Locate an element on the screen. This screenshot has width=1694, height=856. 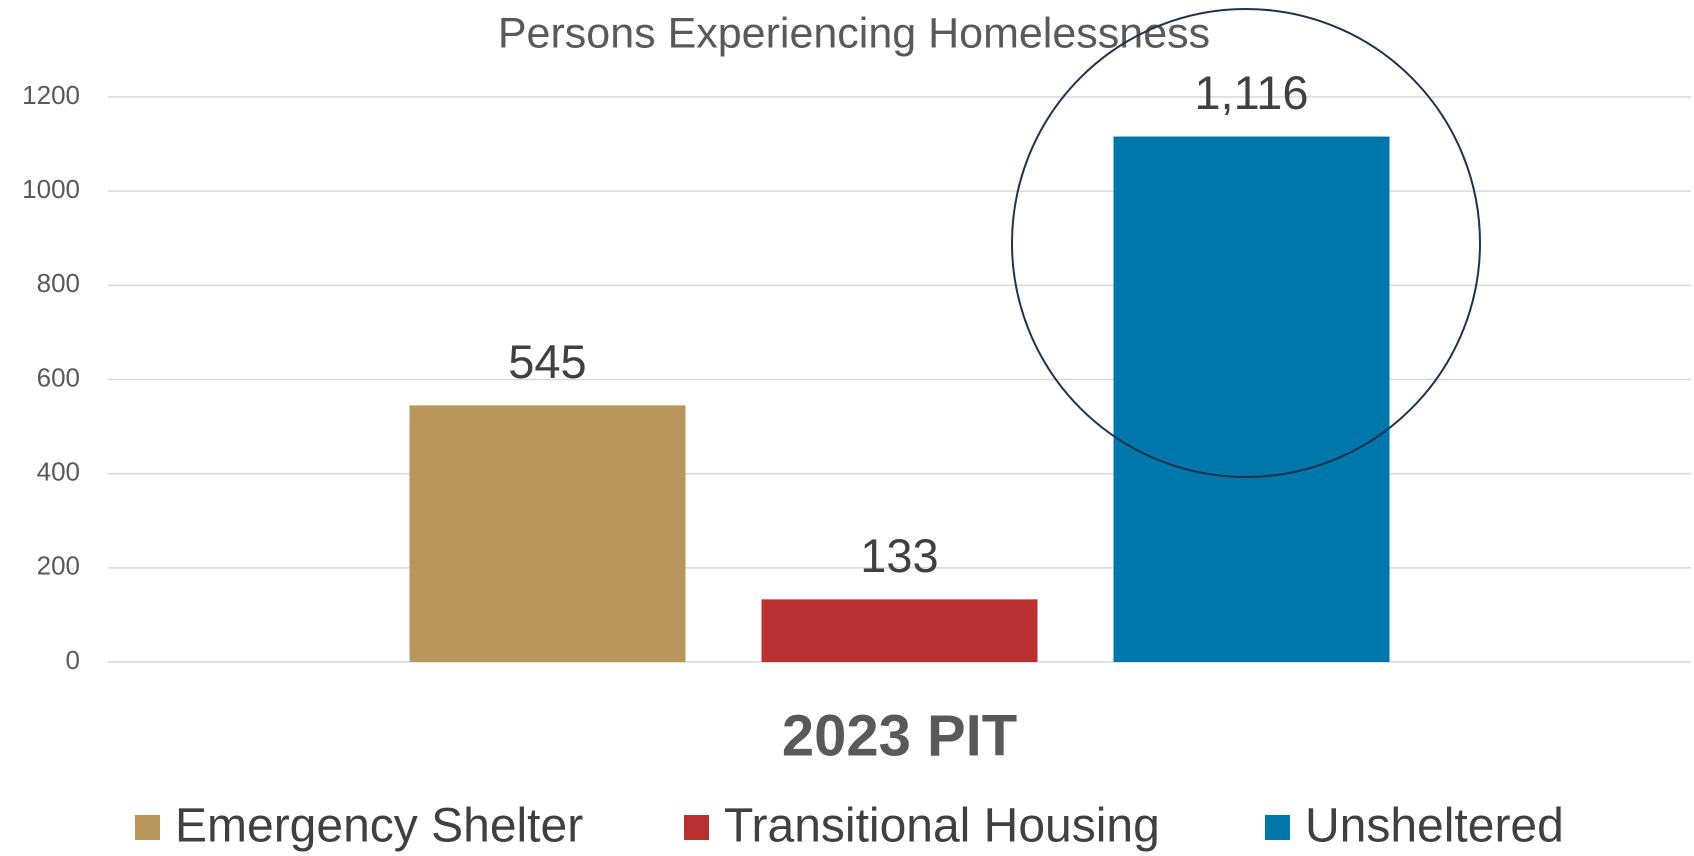
value-label: 545 is located at coordinates (547, 361).